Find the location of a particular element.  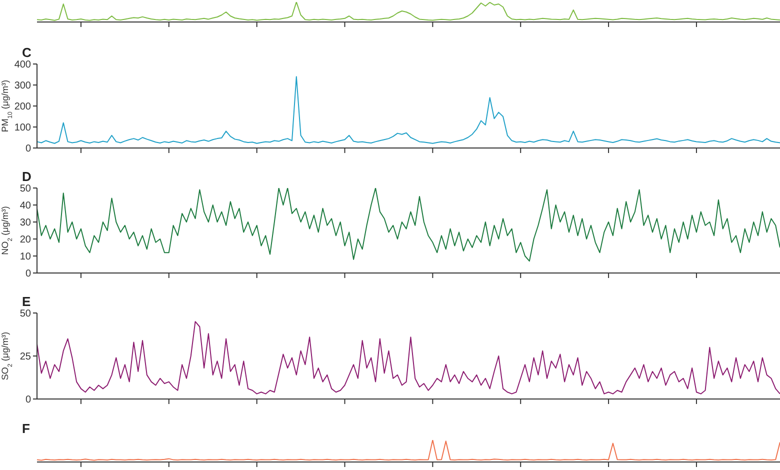

y-tick-label: 200 is located at coordinates (23, 107).